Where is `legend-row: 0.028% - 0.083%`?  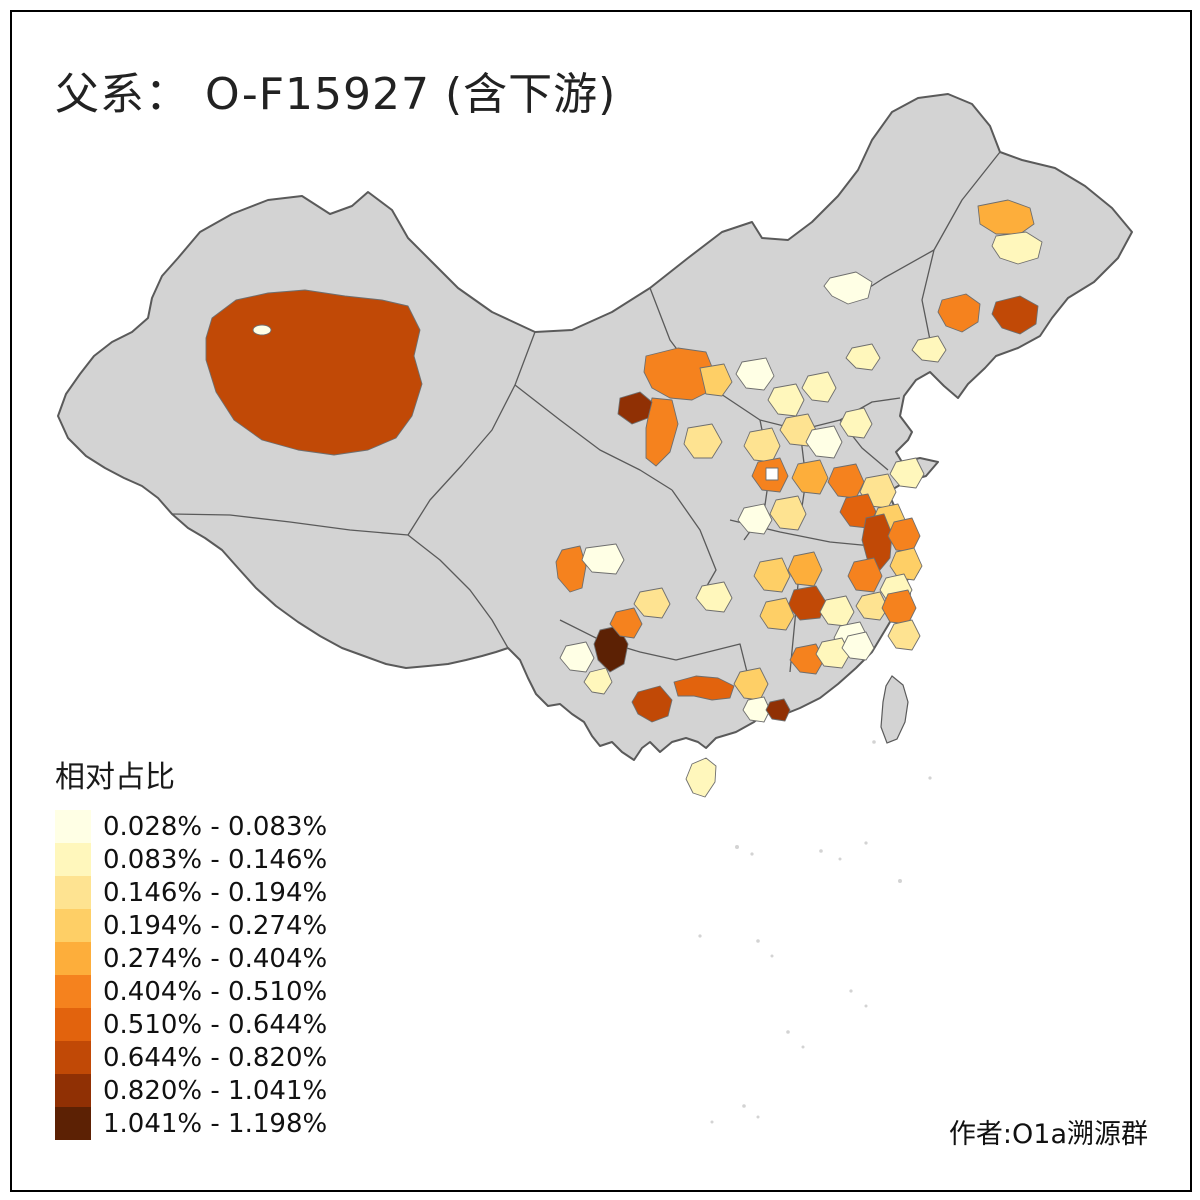
legend-row: 0.028% - 0.083% is located at coordinates (220, 826).